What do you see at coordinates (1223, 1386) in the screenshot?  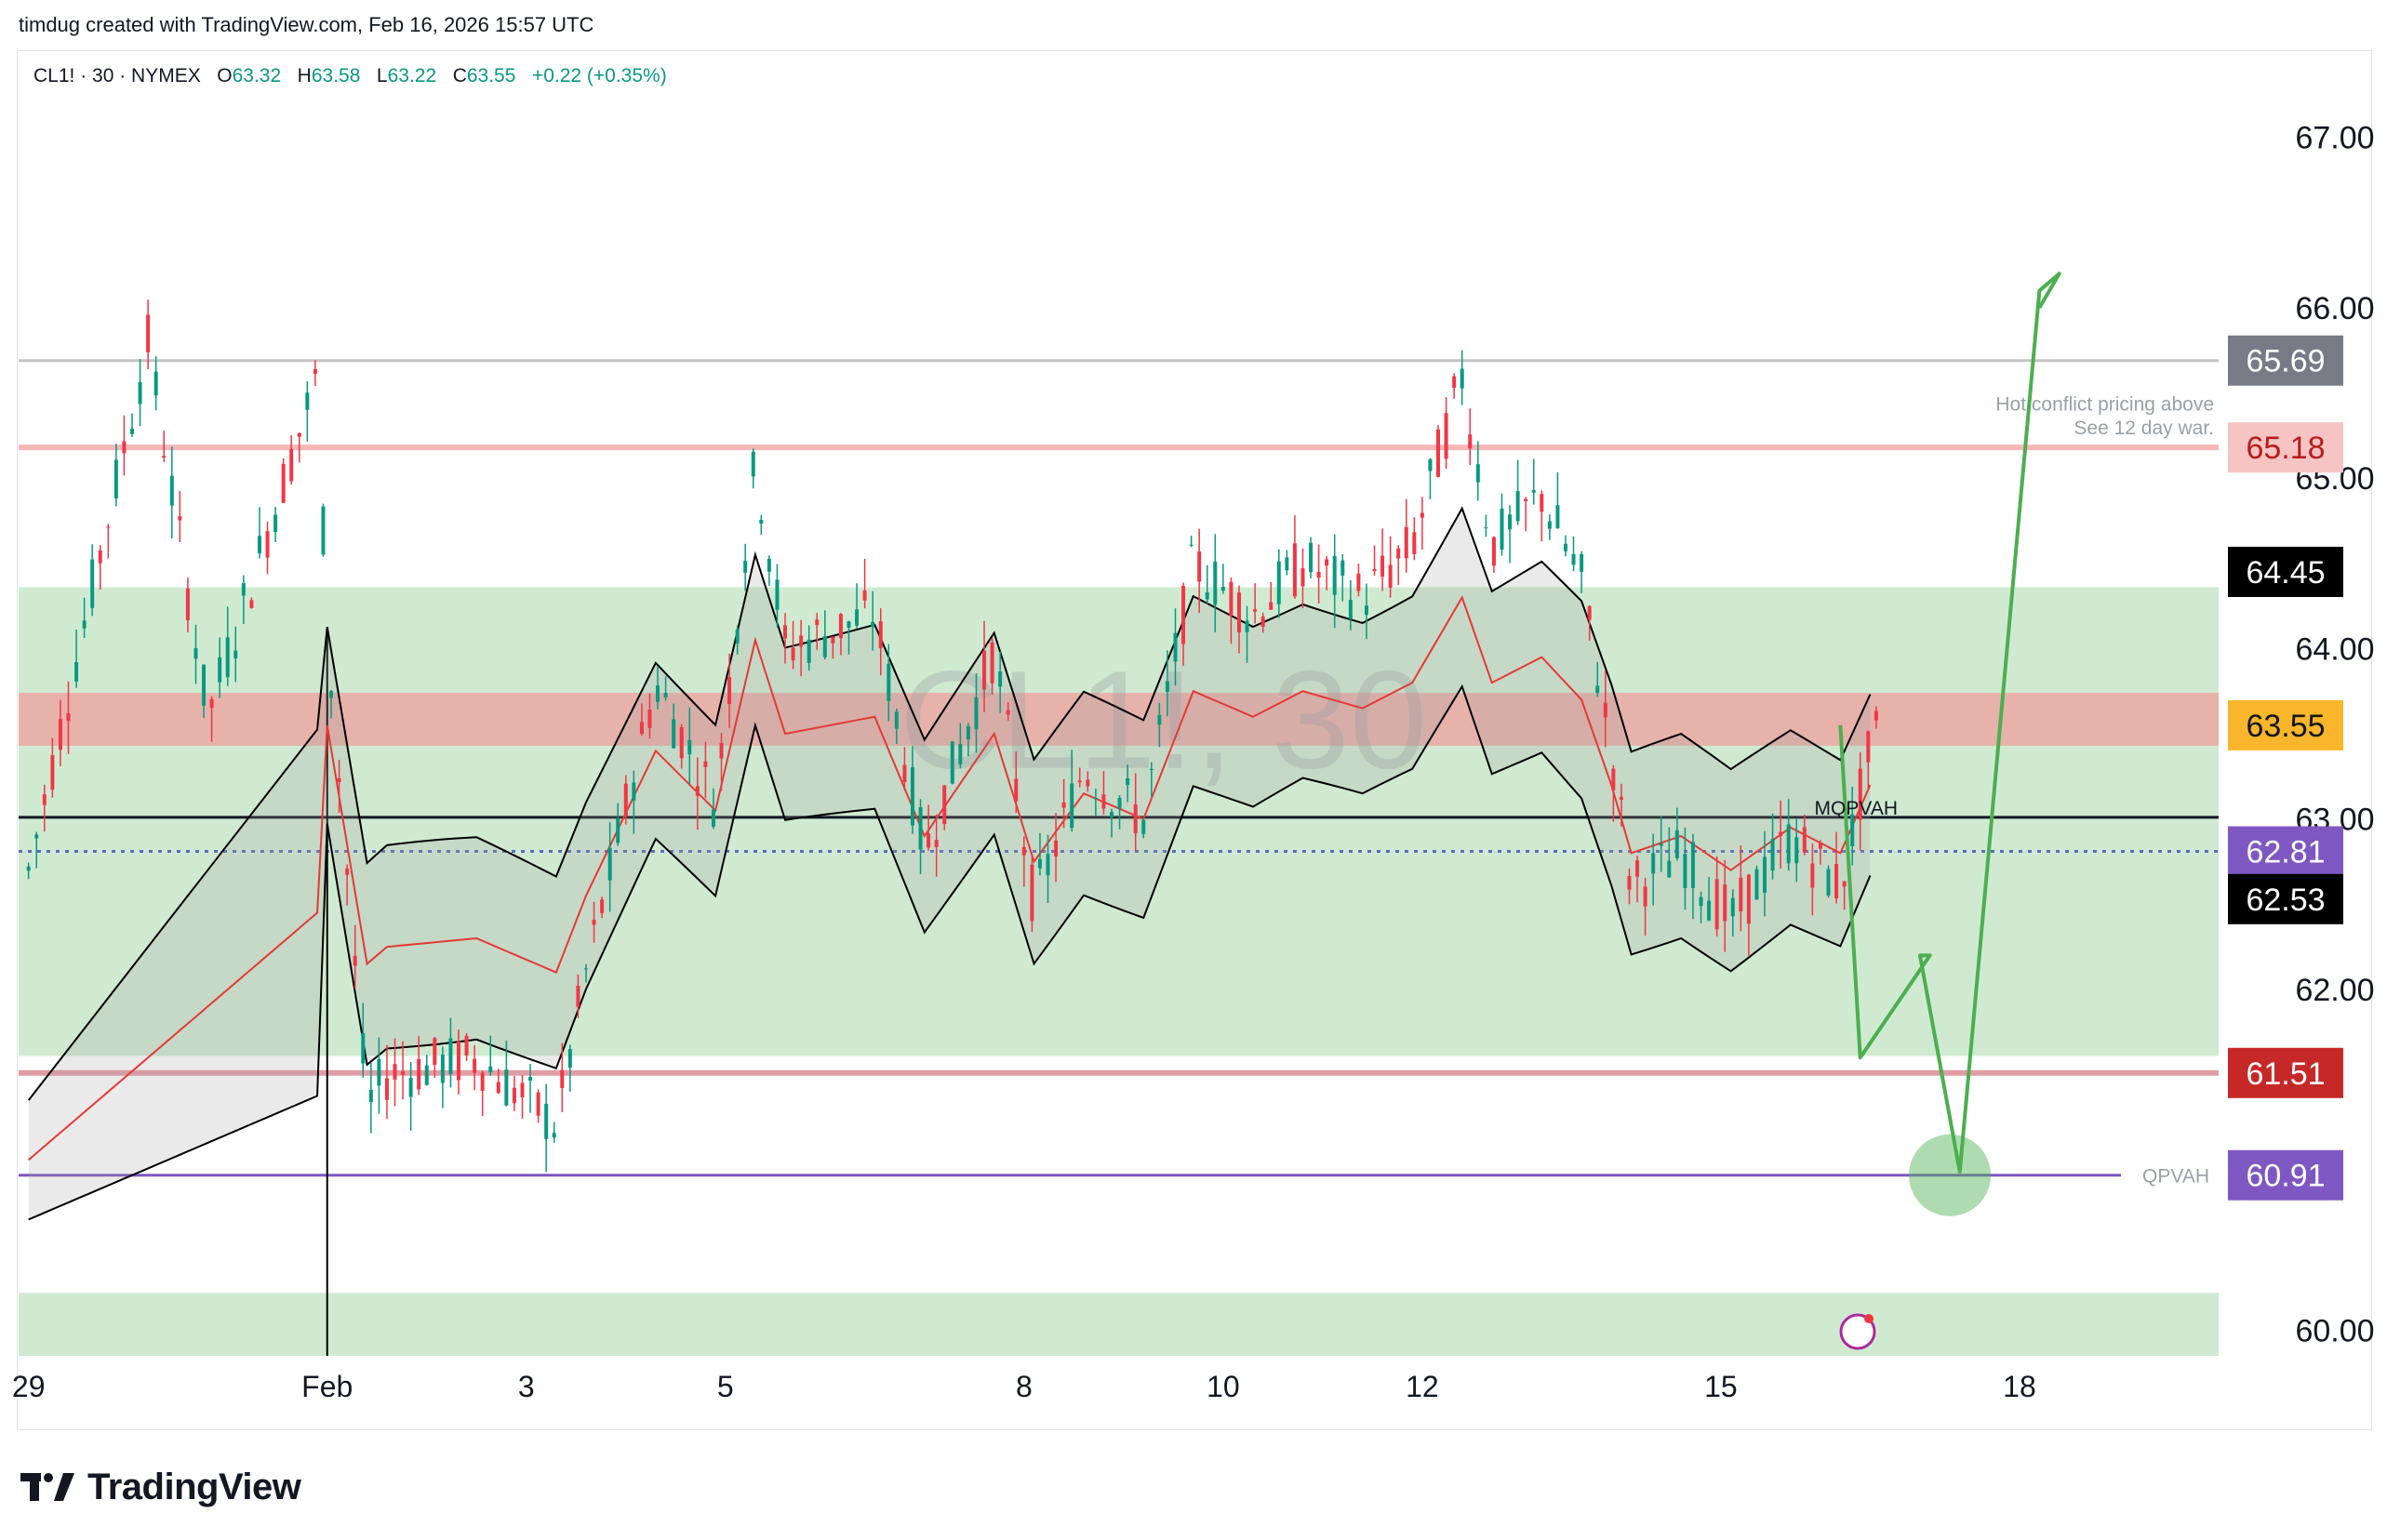 I see `x-tick-label: 10` at bounding box center [1223, 1386].